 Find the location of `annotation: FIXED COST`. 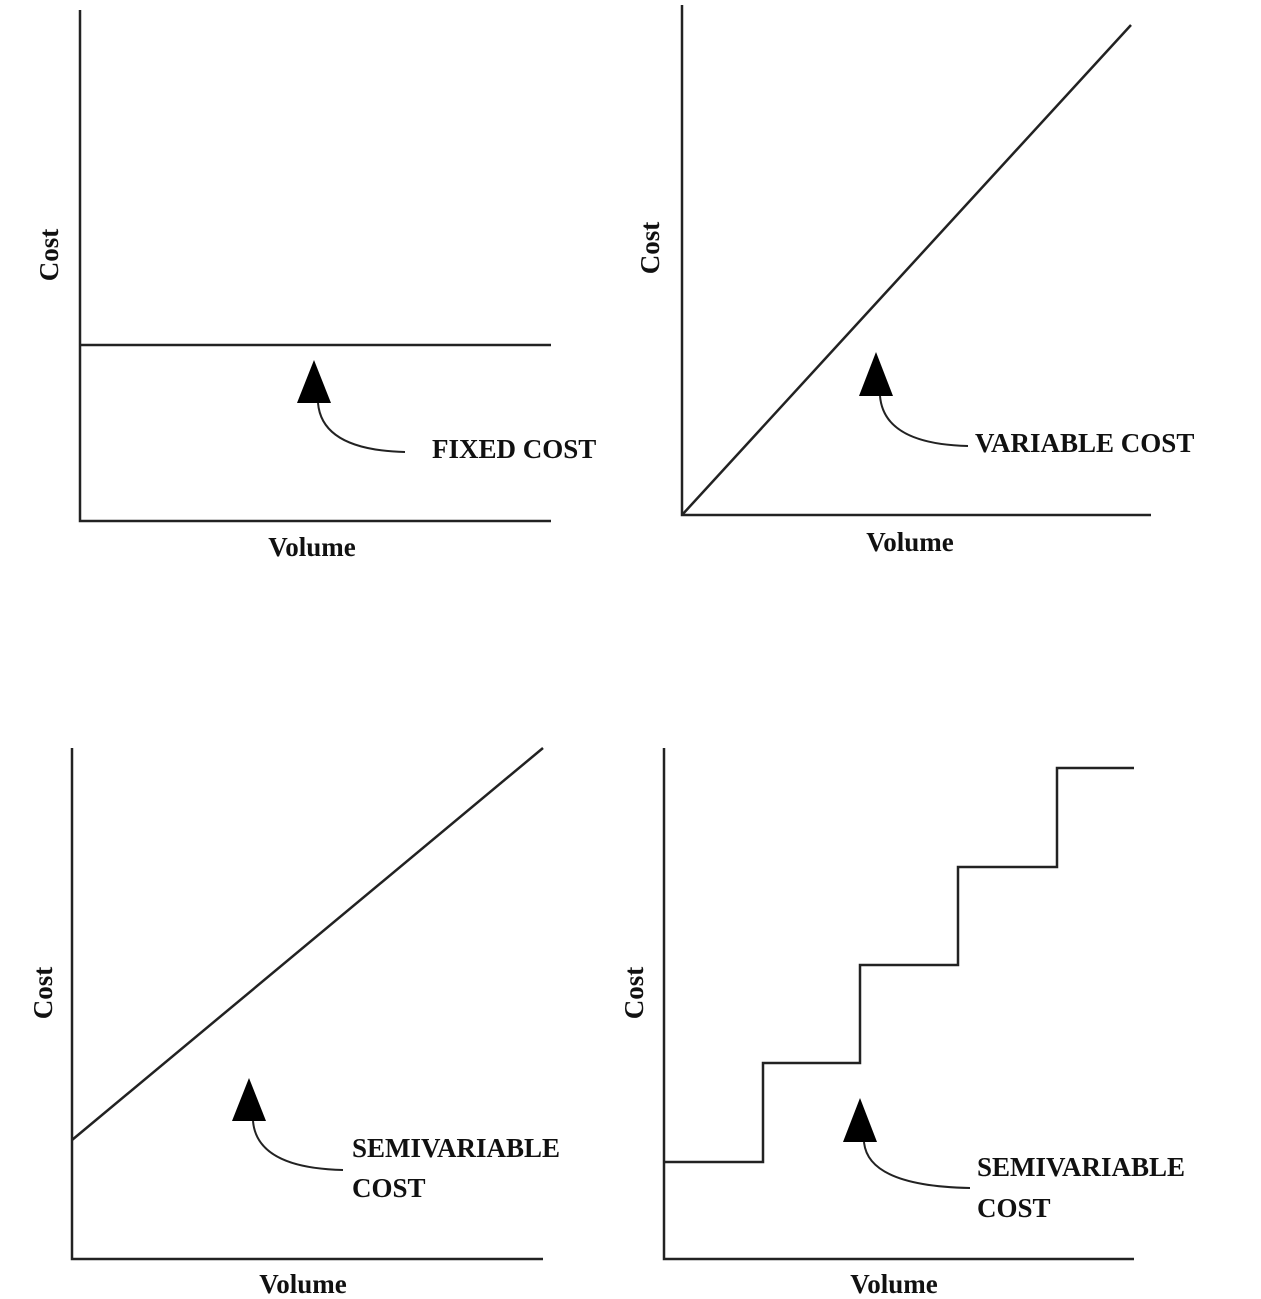

annotation: FIXED COST is located at coordinates (514, 449).